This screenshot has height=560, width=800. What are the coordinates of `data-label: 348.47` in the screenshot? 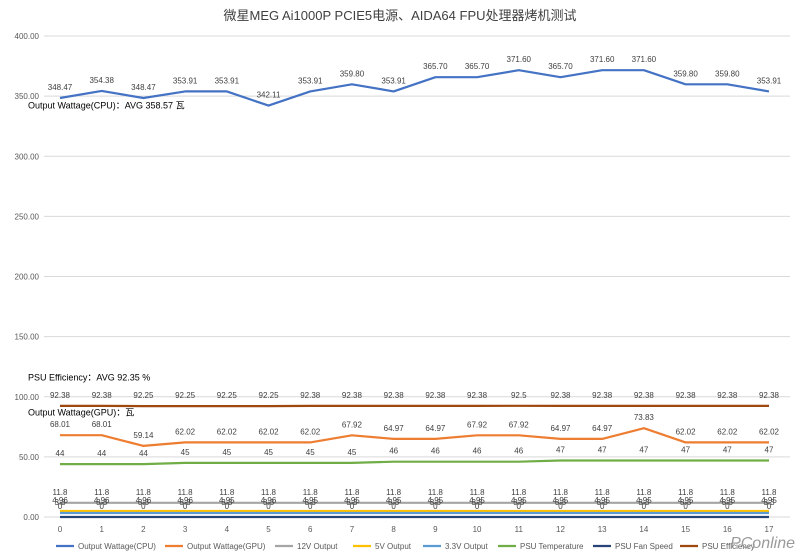 It's located at (143, 87).